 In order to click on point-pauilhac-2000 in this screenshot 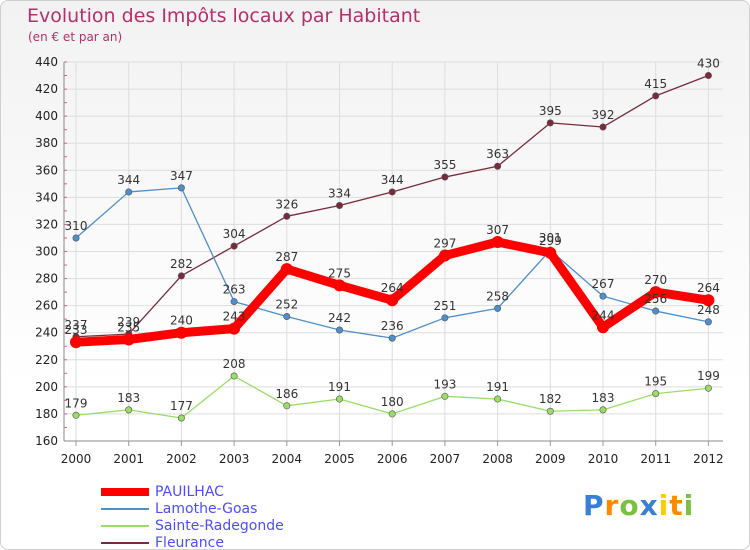, I will do `click(76, 342)`.